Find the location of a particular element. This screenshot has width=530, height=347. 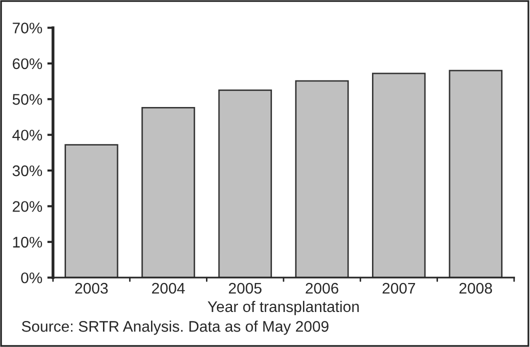

x-tick-label: 2004 is located at coordinates (168, 288).